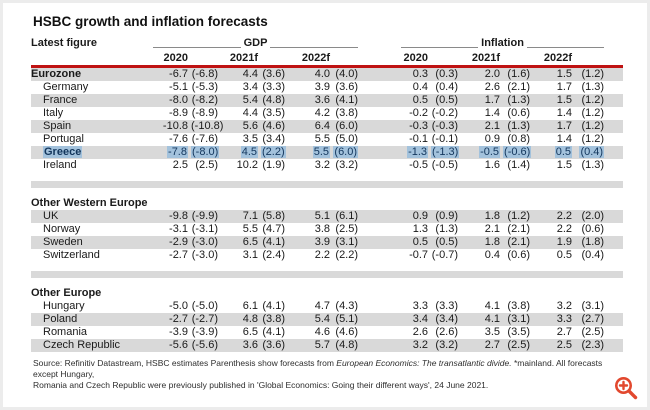  Describe the element at coordinates (416, 126) in the screenshot. I see `forecast-value: -0.3` at that location.